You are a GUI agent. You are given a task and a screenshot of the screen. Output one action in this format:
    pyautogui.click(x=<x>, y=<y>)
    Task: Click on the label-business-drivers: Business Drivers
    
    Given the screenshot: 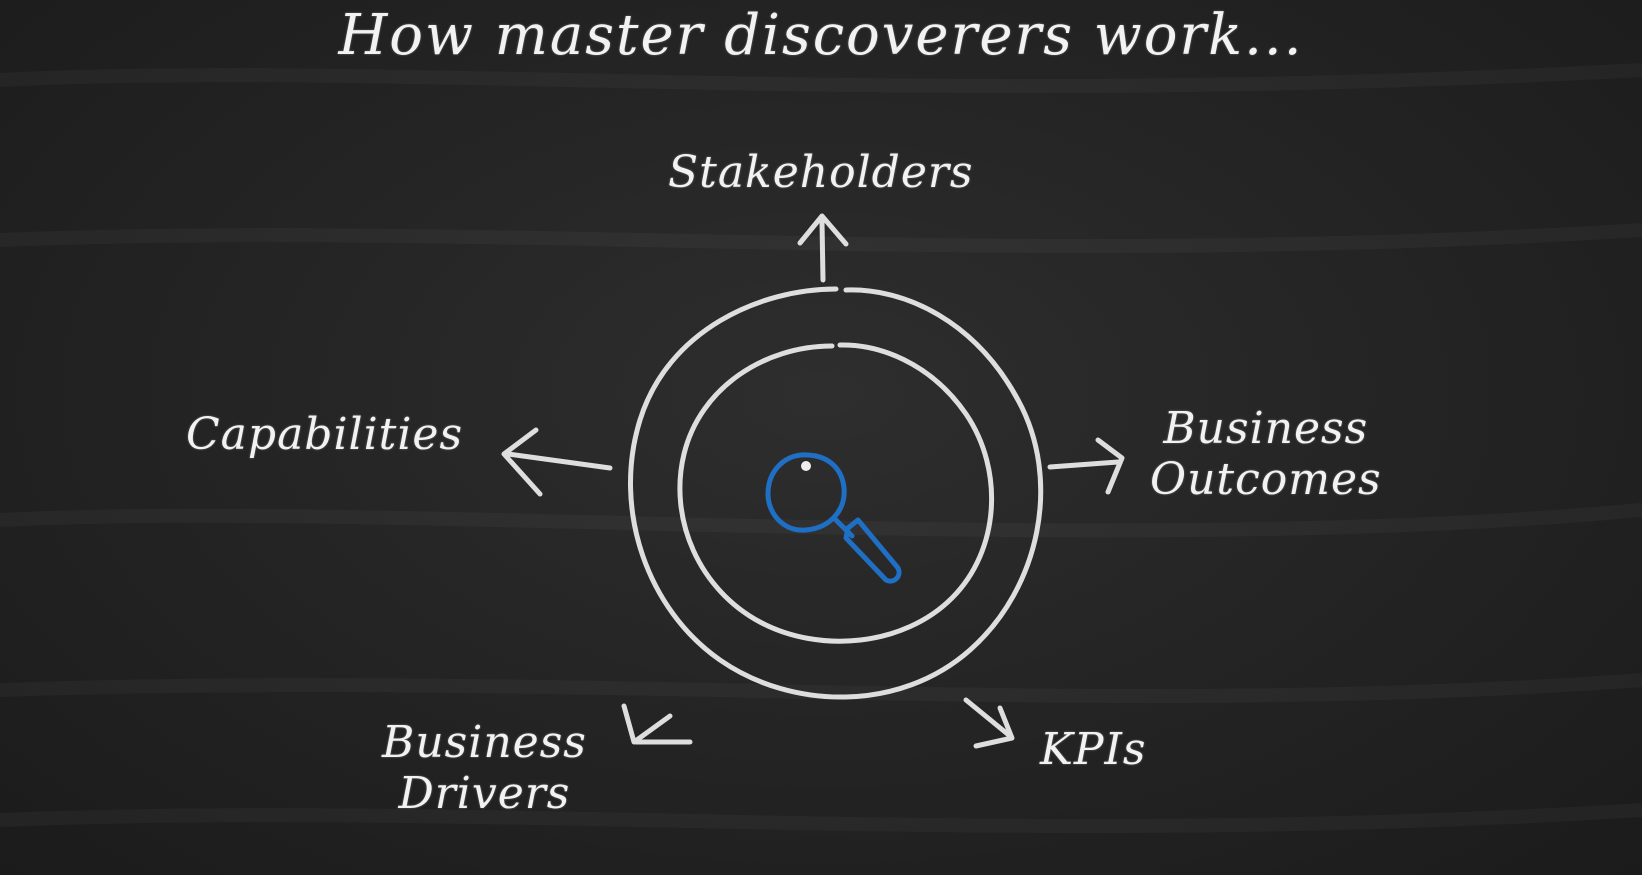 What is the action you would take?
    pyautogui.click(x=484, y=768)
    